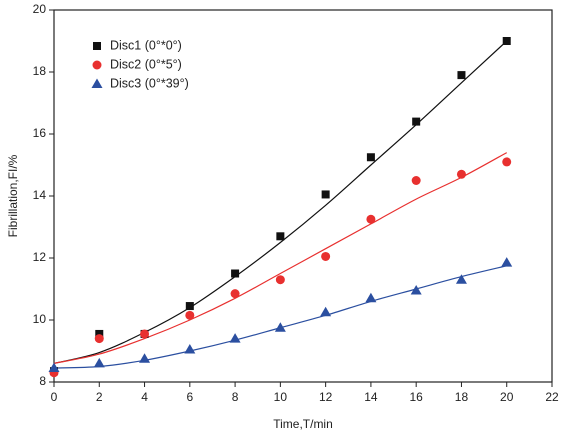 The width and height of the screenshot is (566, 438). What do you see at coordinates (40, 257) in the screenshot?
I see `y-tick-label: 12` at bounding box center [40, 257].